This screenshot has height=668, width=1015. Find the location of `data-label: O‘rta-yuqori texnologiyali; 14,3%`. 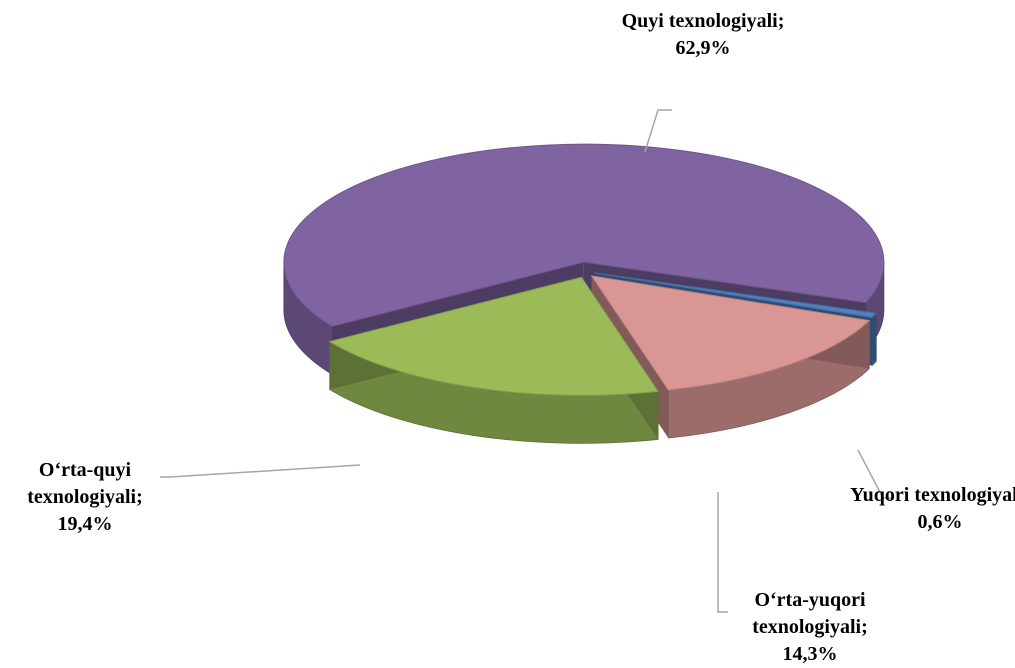

data-label: O‘rta-yuqori texnologiyali; 14,3% is located at coordinates (810, 627).